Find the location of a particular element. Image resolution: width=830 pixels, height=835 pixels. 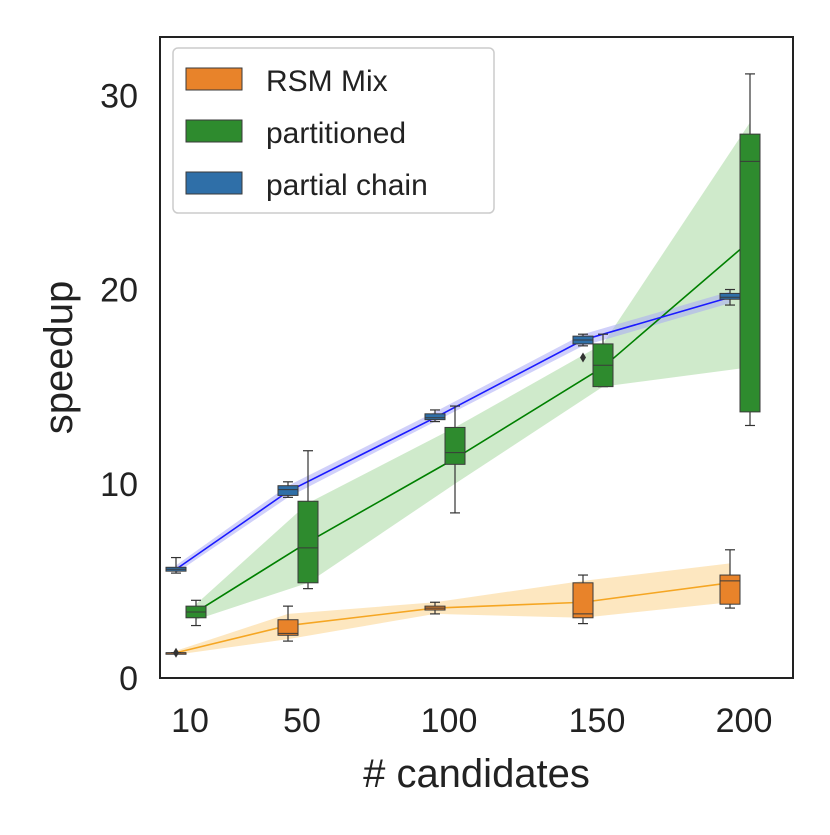

y-axis-label: speedup is located at coordinates (59, 357).